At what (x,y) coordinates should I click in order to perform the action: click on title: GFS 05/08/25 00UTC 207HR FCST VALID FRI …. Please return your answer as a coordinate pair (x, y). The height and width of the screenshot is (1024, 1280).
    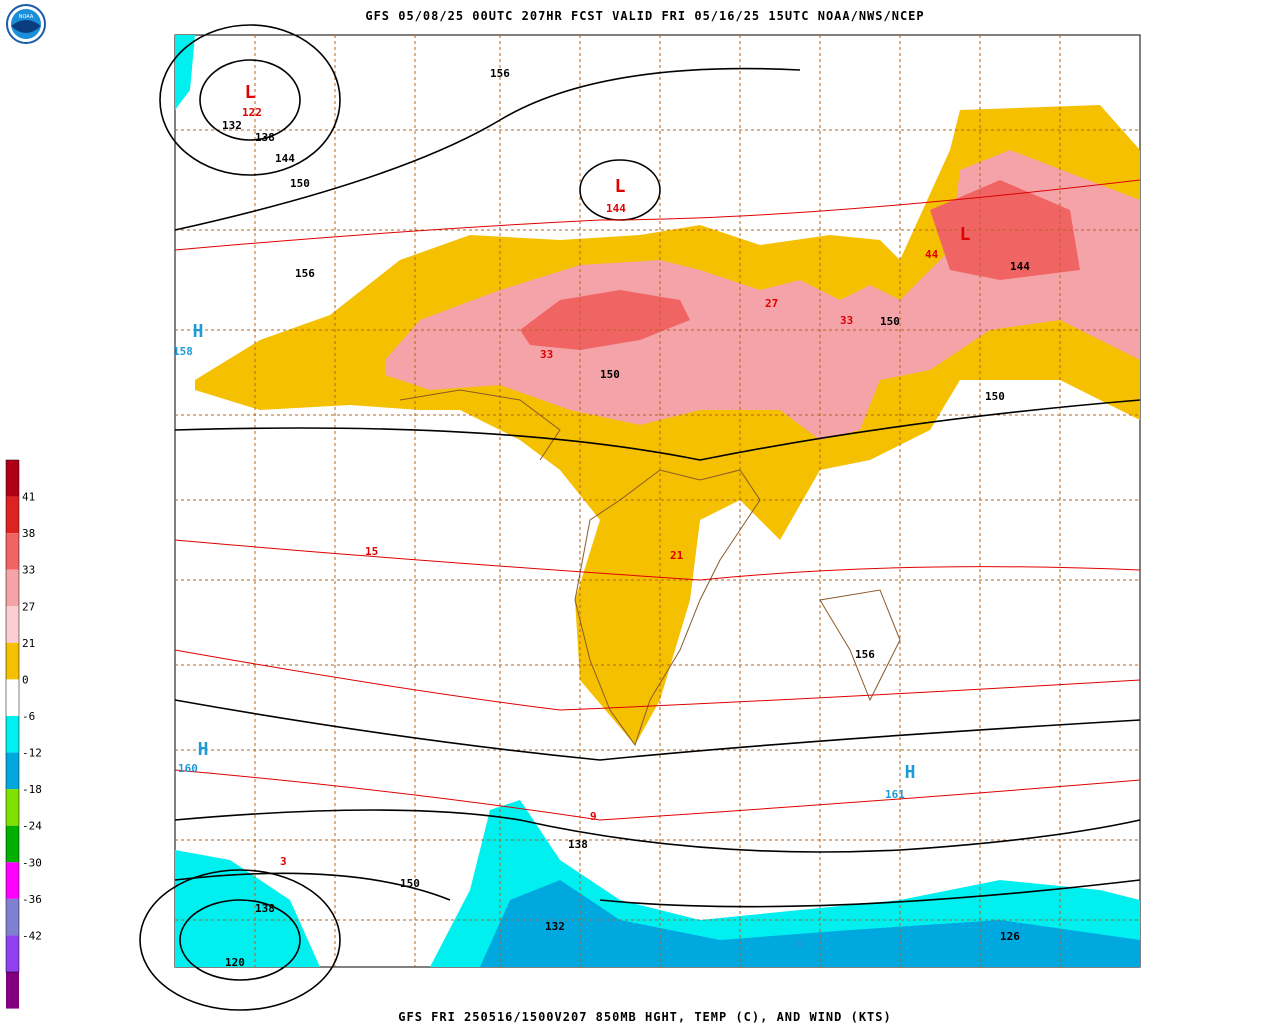
    Looking at the image, I should click on (644, 16).